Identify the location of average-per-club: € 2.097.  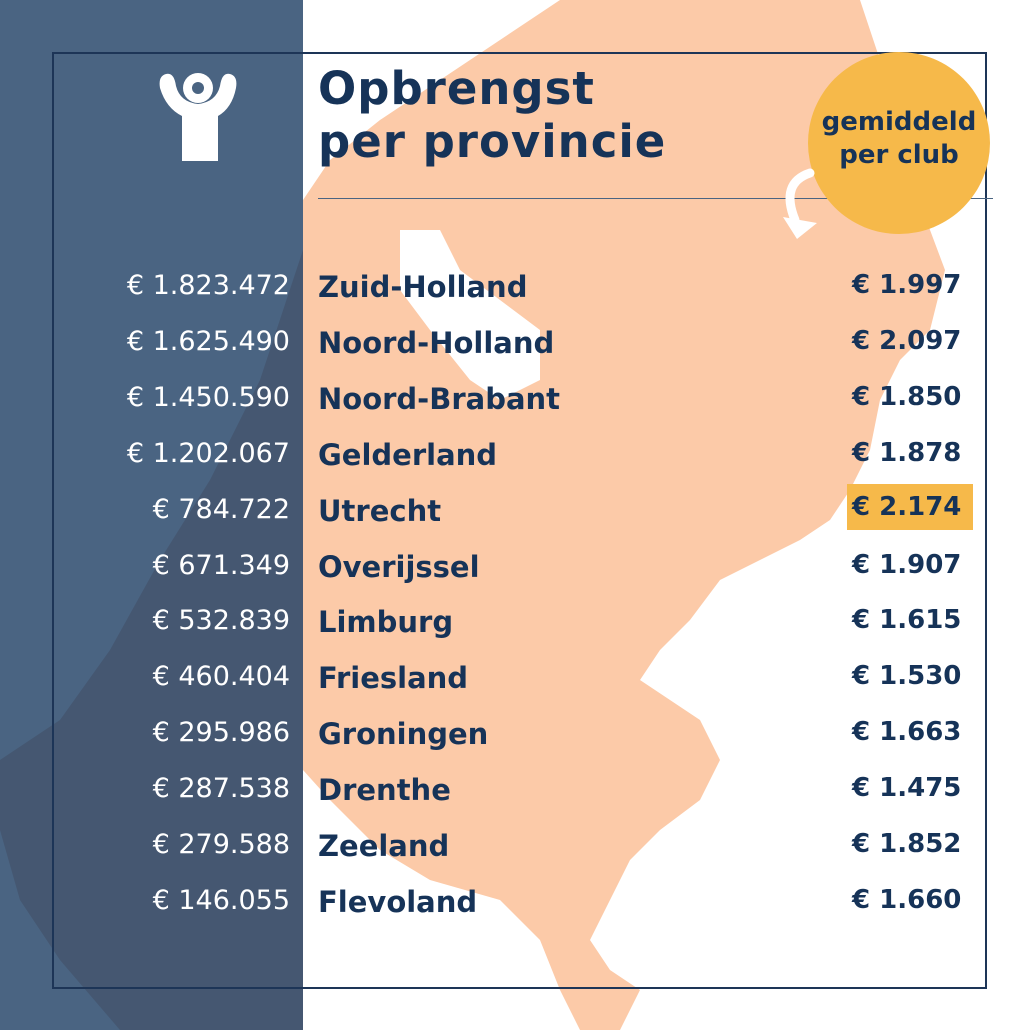
(907, 340).